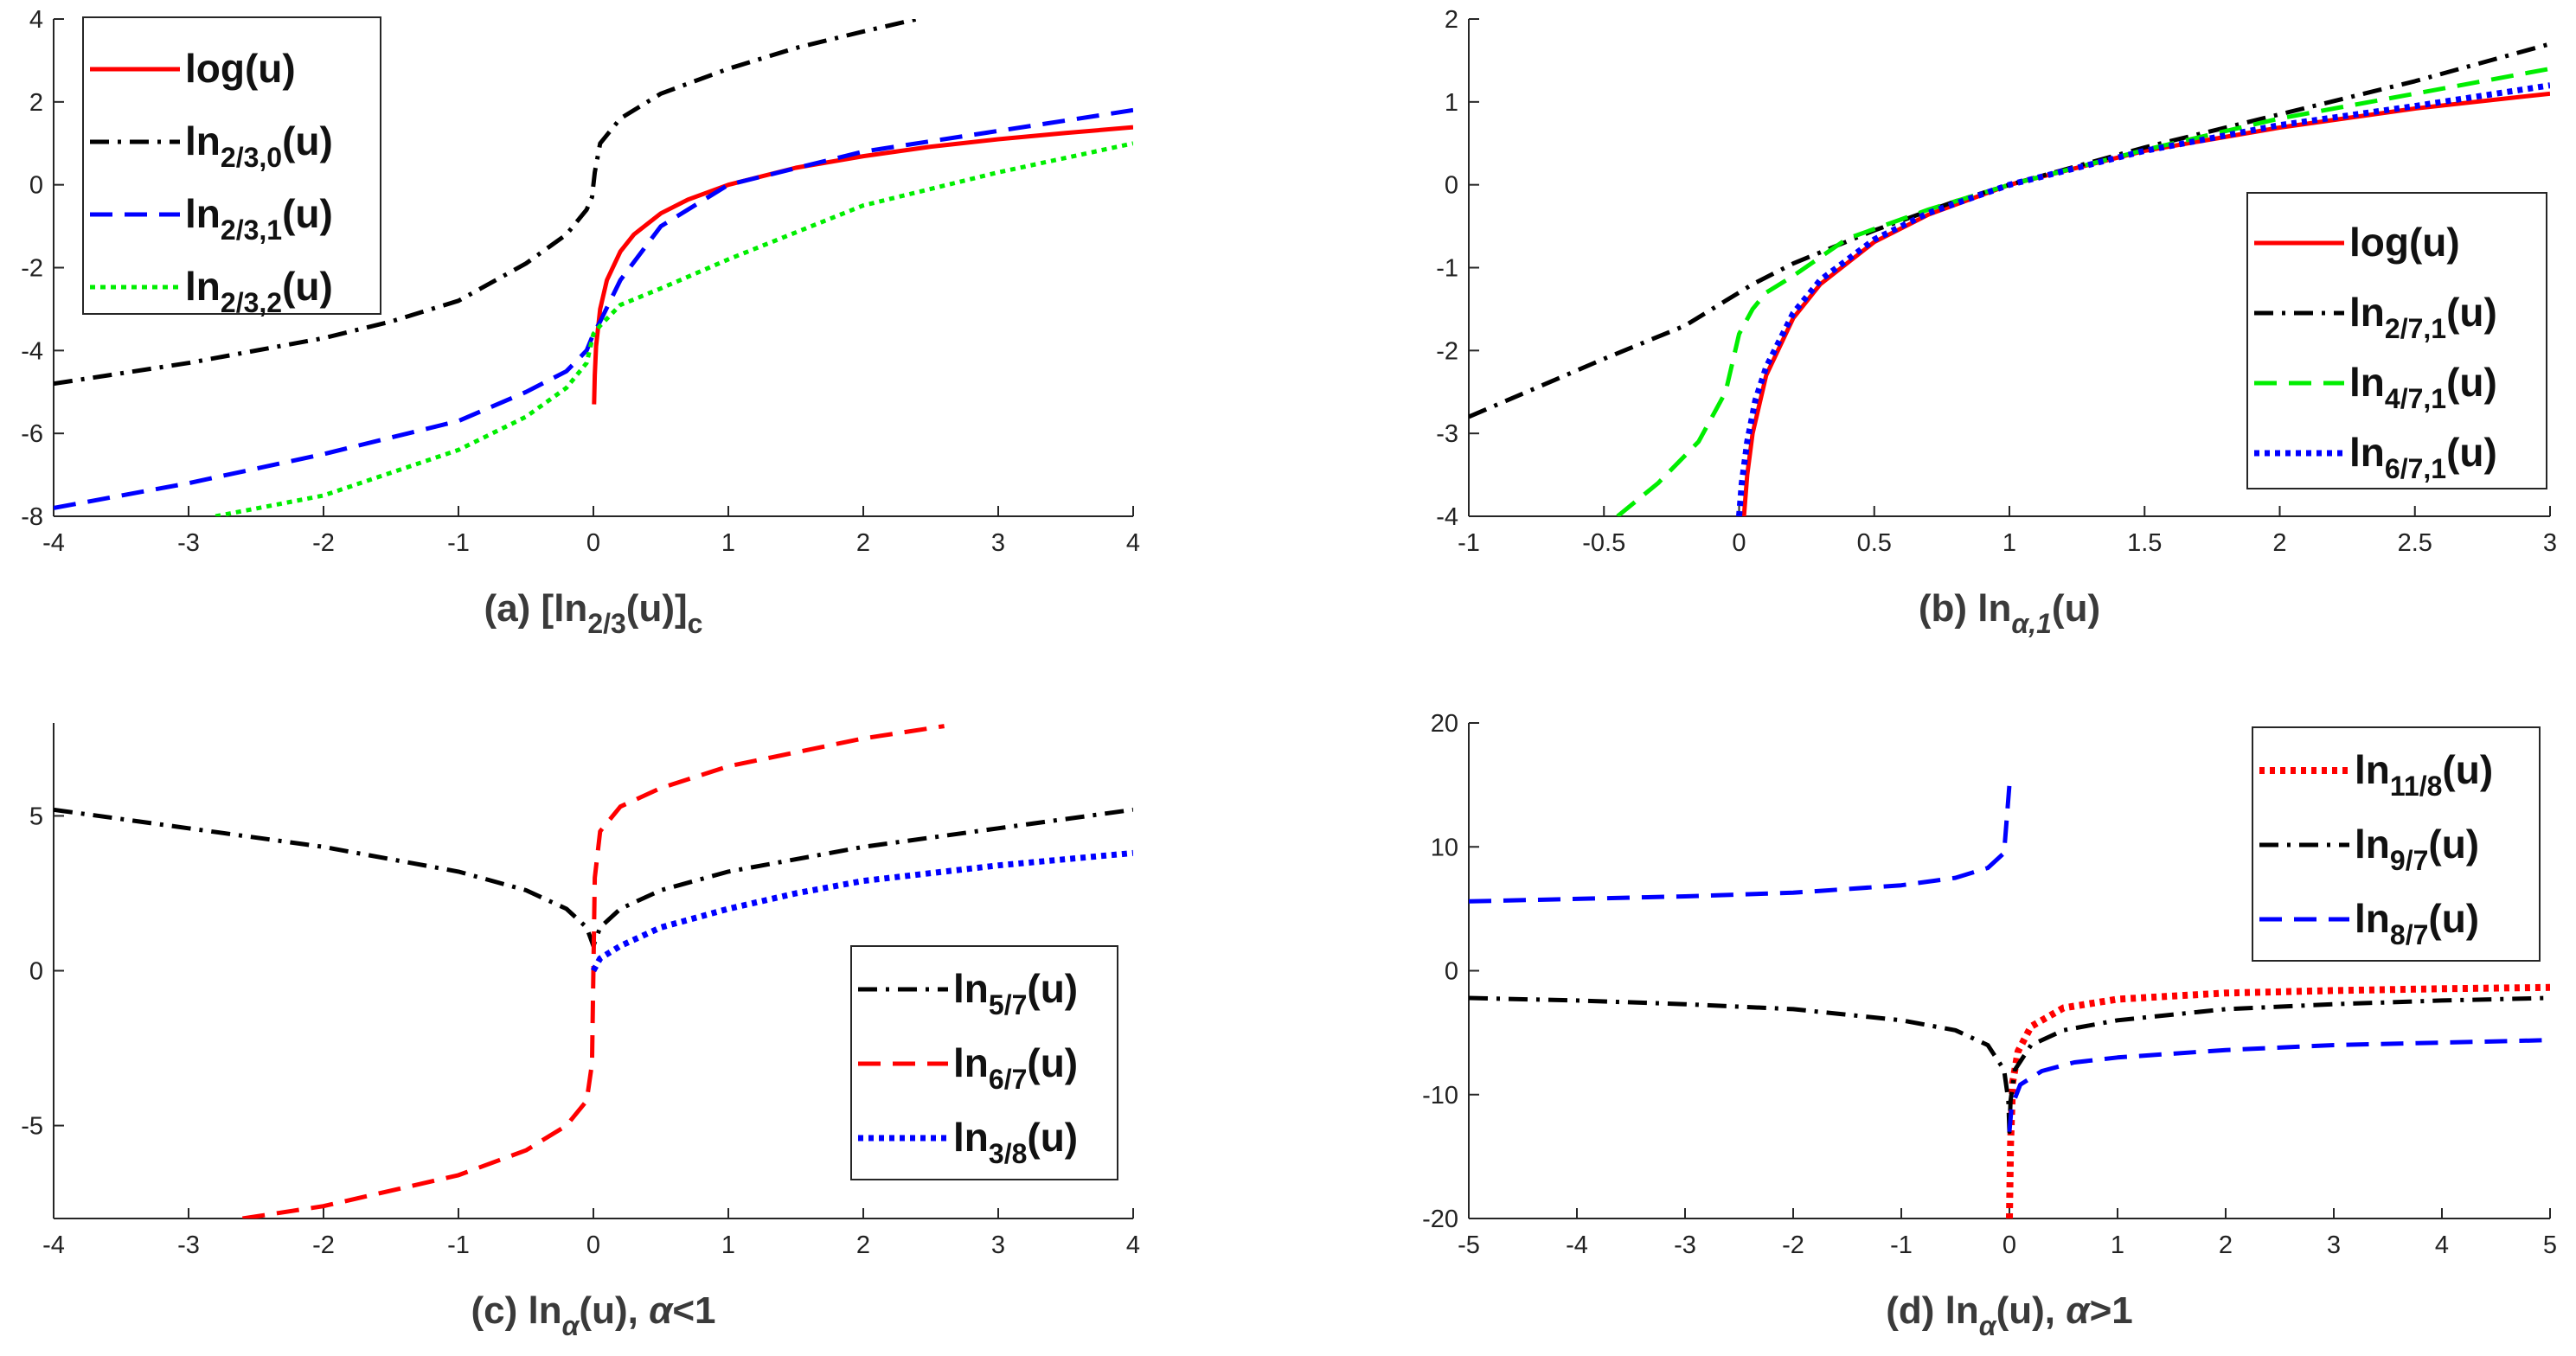 The image size is (2576, 1356). I want to click on legend-label: ln6/7,1(u), so click(2423, 457).